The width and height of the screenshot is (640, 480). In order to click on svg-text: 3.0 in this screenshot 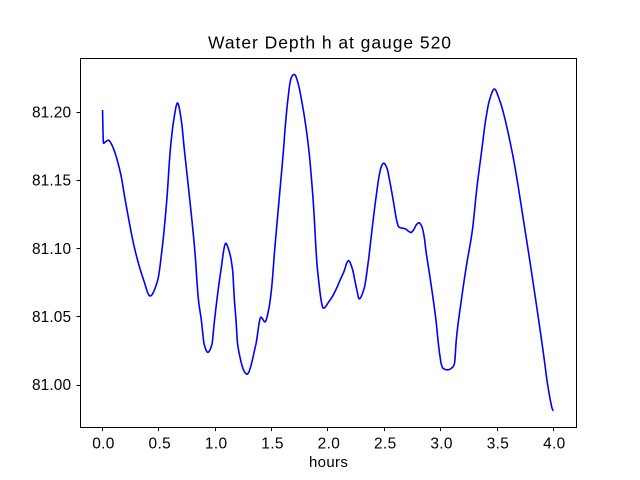, I will do `click(441, 444)`.